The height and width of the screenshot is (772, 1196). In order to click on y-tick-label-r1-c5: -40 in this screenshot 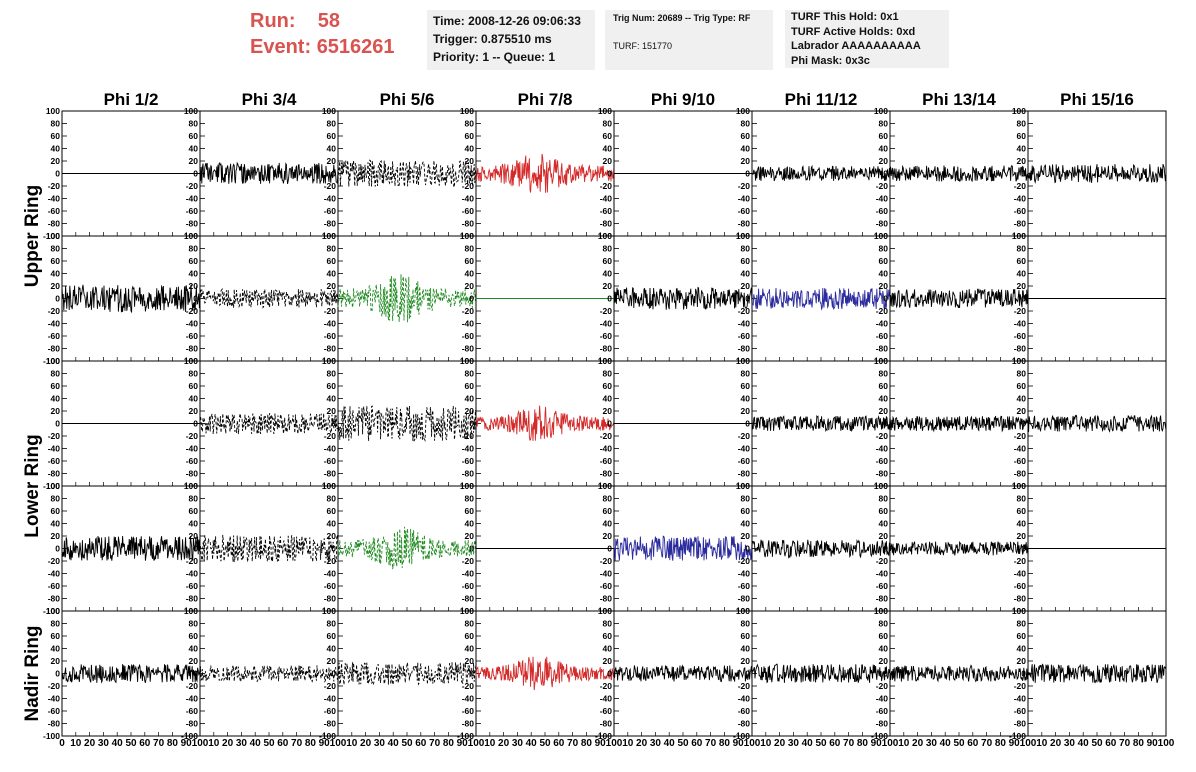, I will do `click(606, 199)`.